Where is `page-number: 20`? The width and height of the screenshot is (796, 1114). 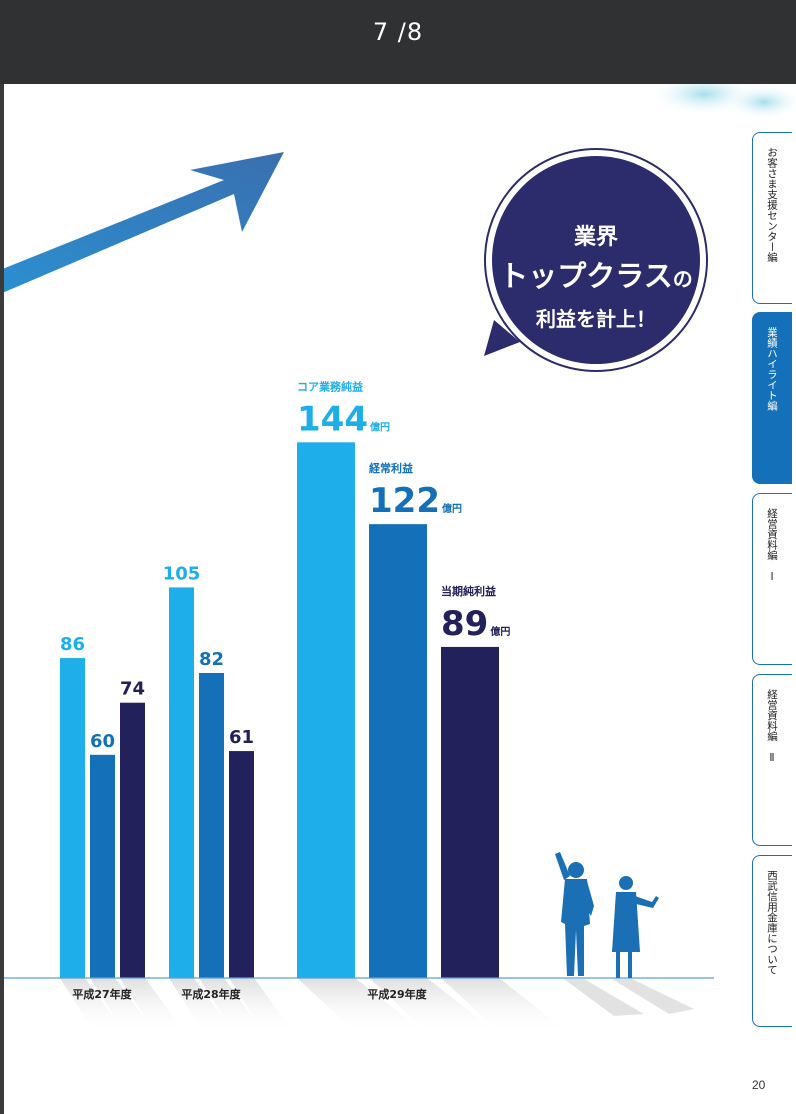
page-number: 20 is located at coordinates (759, 1085).